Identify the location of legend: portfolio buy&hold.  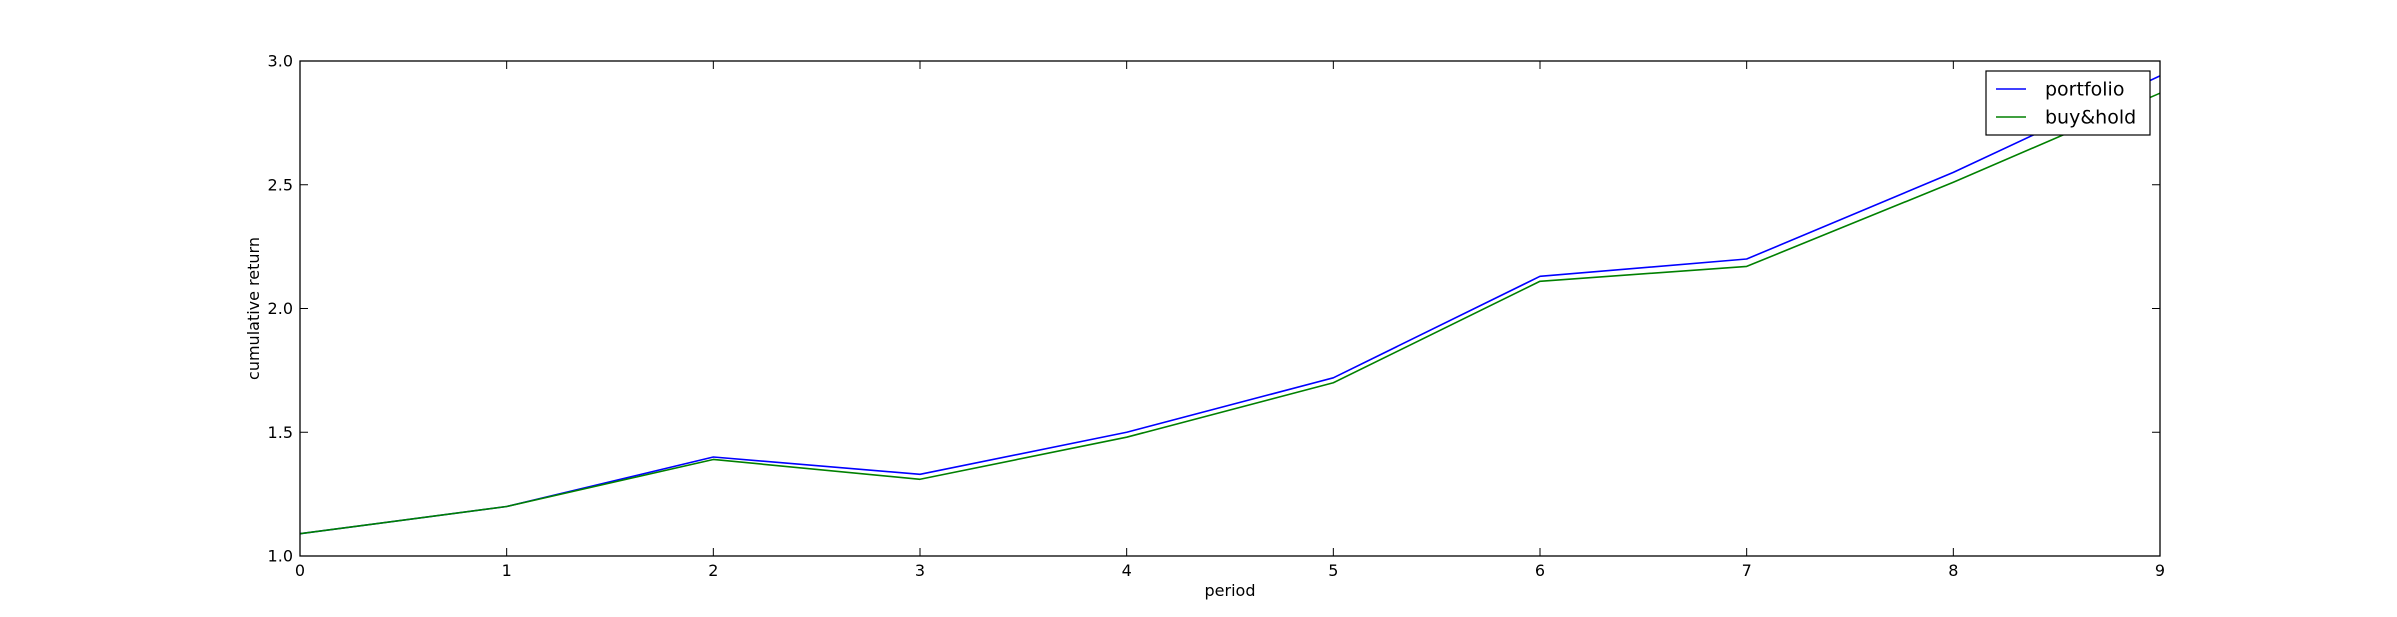
(2068, 103).